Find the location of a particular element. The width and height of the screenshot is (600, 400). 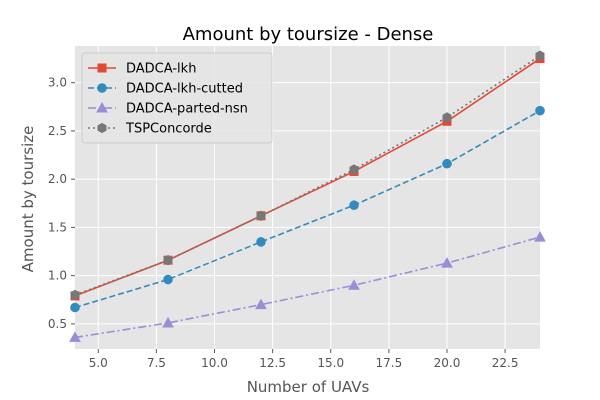

x-tick-label: 10.0 is located at coordinates (214, 363).